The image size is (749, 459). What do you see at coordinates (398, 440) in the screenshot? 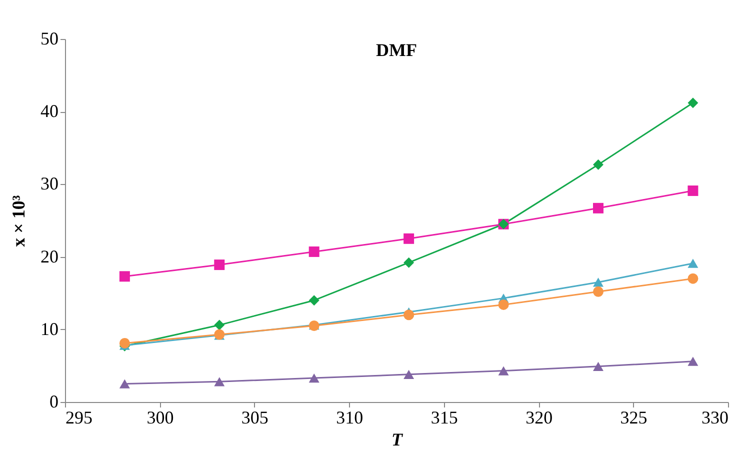
I see `x-axis-title: T` at bounding box center [398, 440].